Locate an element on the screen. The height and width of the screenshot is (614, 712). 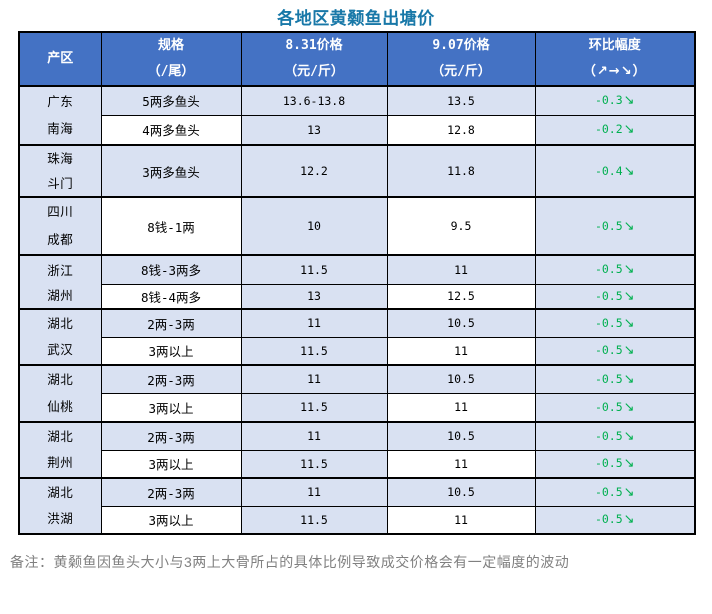
change-cell: -0.4↘ is located at coordinates (615, 171).